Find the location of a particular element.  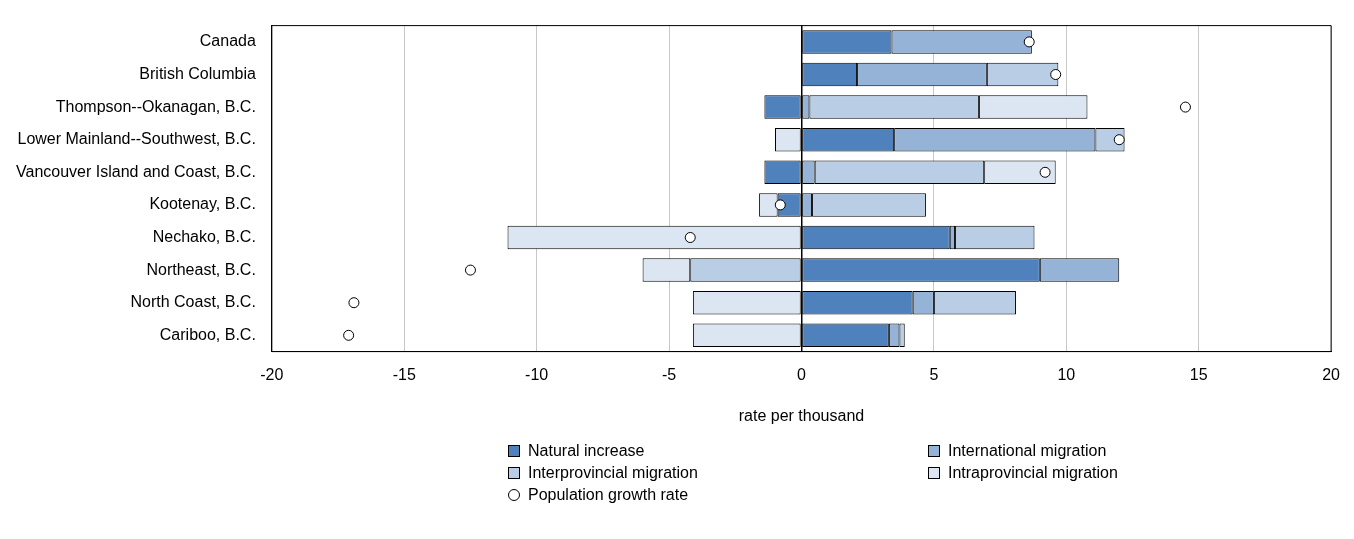

x-tick-label: 0 is located at coordinates (802, 374).